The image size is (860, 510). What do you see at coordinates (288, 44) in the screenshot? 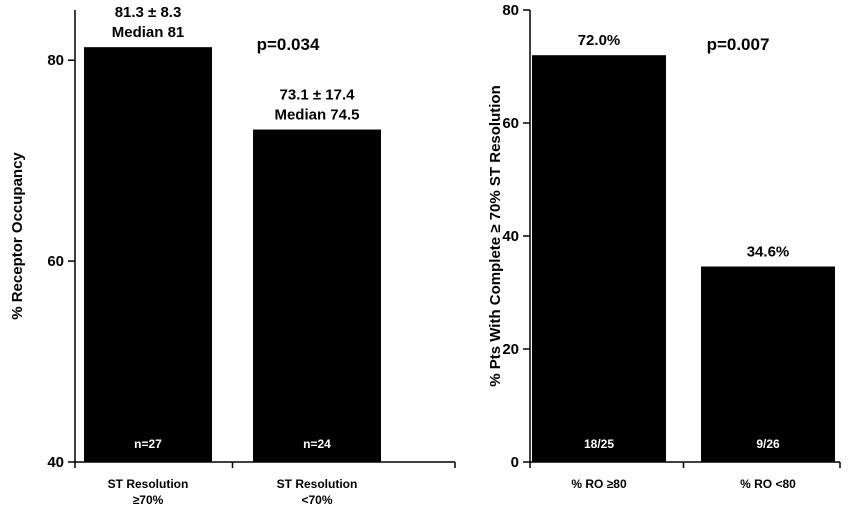
I see `p-value-annotation: p=0.034` at bounding box center [288, 44].